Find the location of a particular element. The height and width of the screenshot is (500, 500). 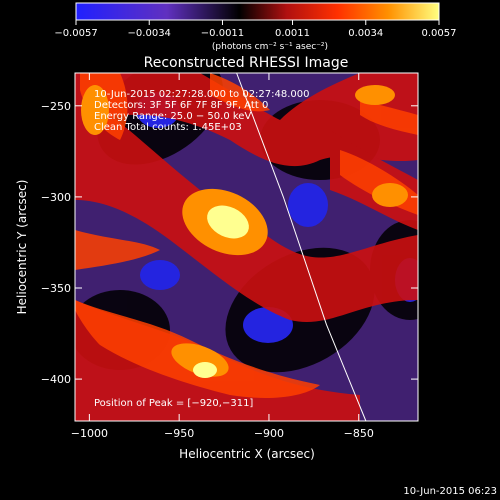

detectors-label: Detectors: 3F 5F 6F 7F 8F 9F, Att 0 is located at coordinates (181, 105).